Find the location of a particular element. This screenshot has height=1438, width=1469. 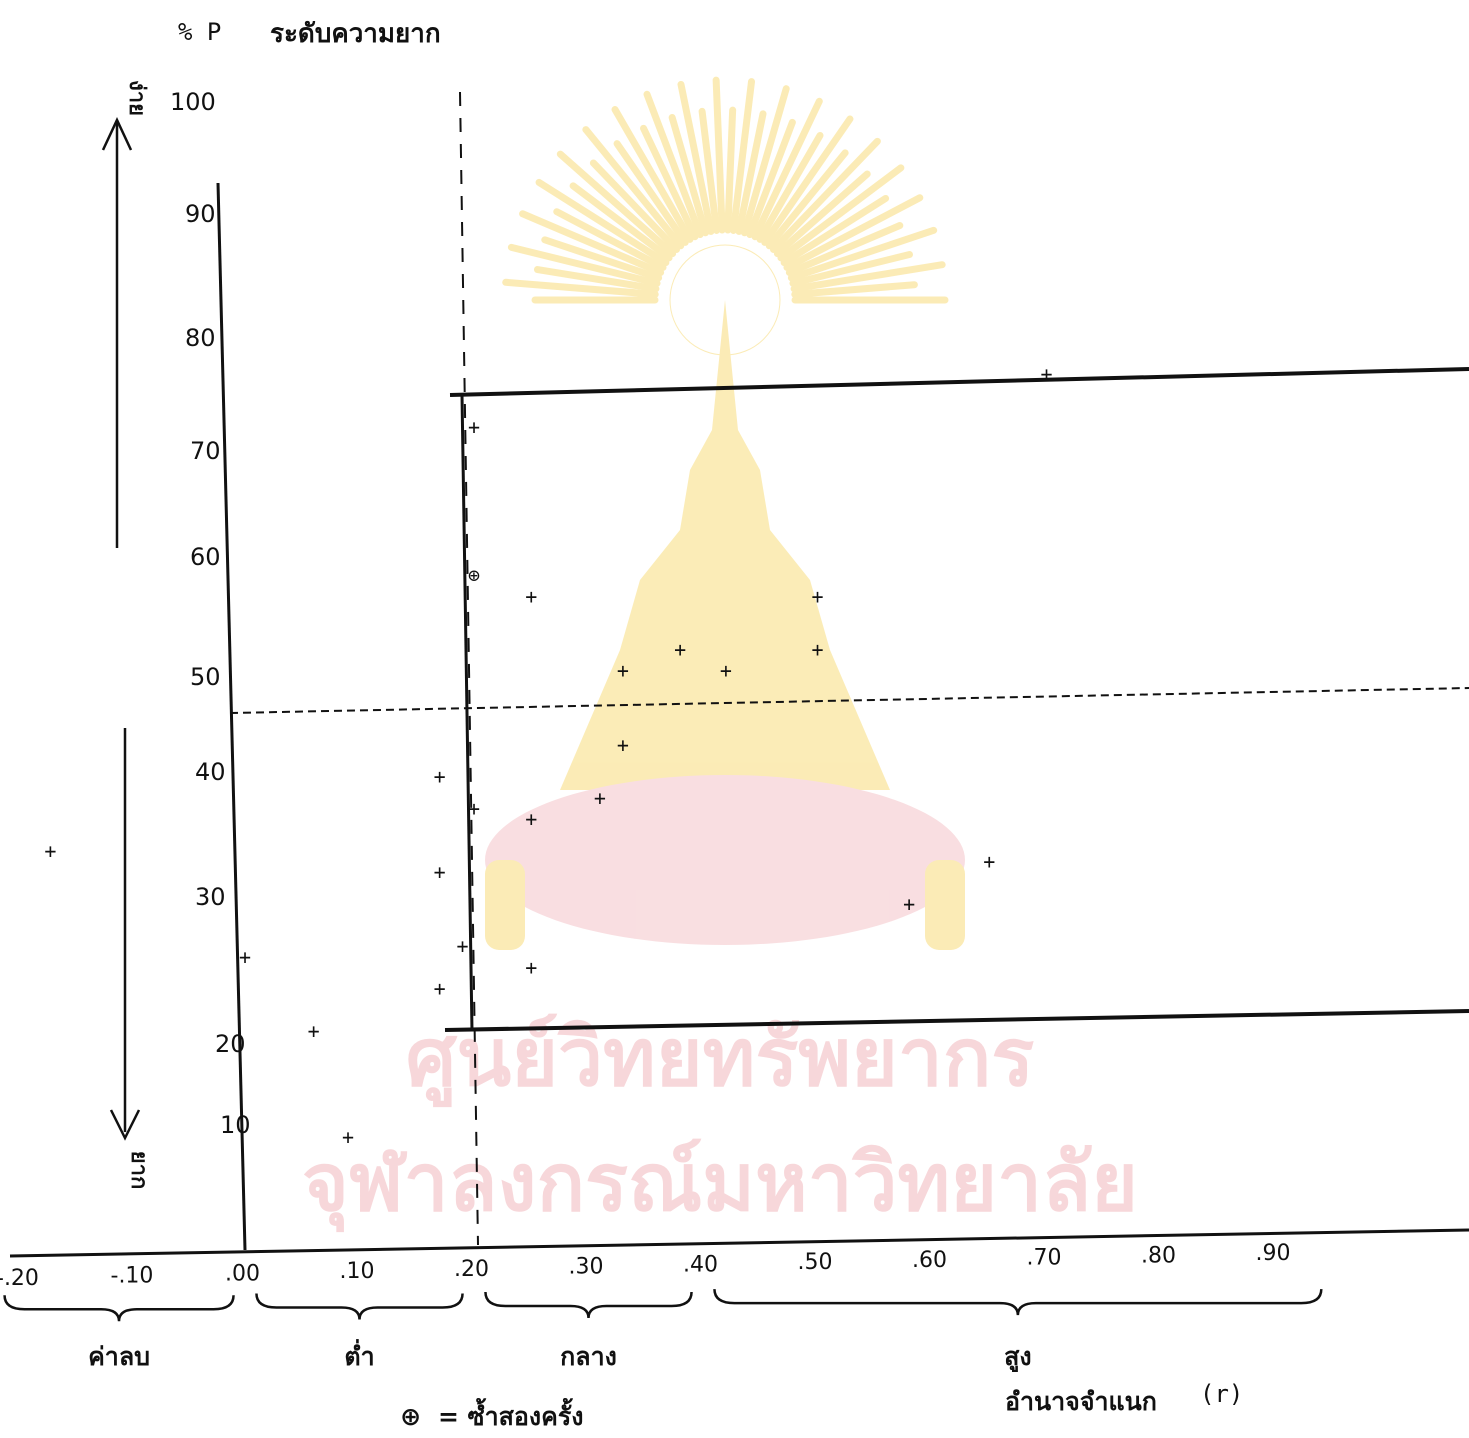

y-tick-label: 90 is located at coordinates (200, 214).